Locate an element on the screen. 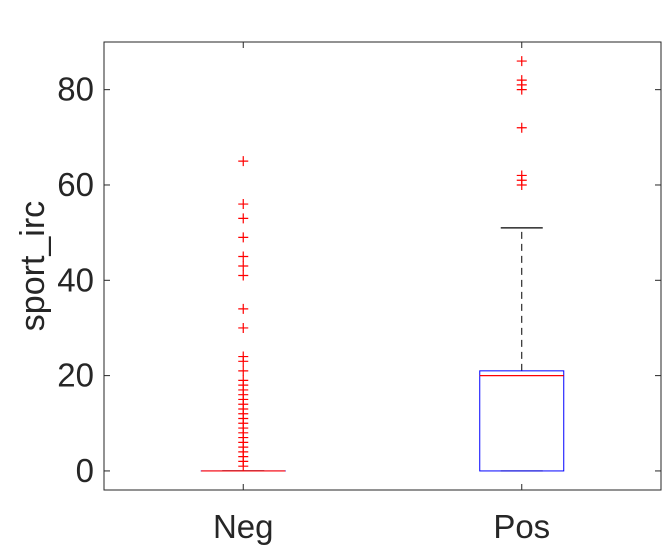 The height and width of the screenshot is (546, 664). box-group-pos is located at coordinates (522, 264).